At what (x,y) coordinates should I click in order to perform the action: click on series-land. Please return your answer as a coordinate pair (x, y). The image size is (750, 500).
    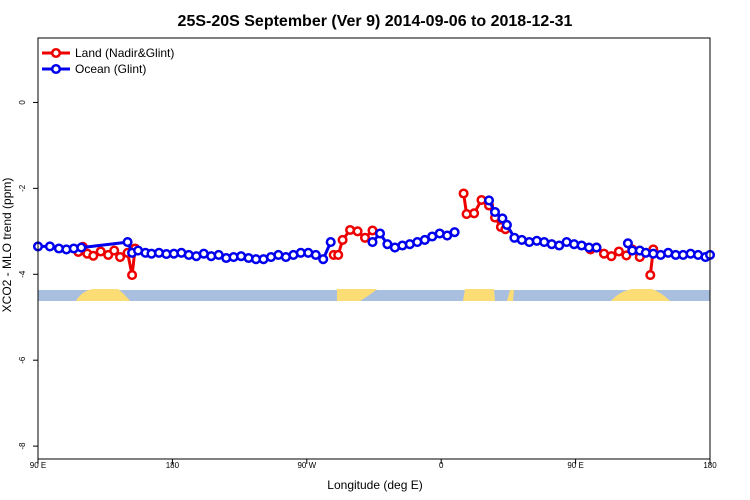
    Looking at the image, I should click on (366, 234).